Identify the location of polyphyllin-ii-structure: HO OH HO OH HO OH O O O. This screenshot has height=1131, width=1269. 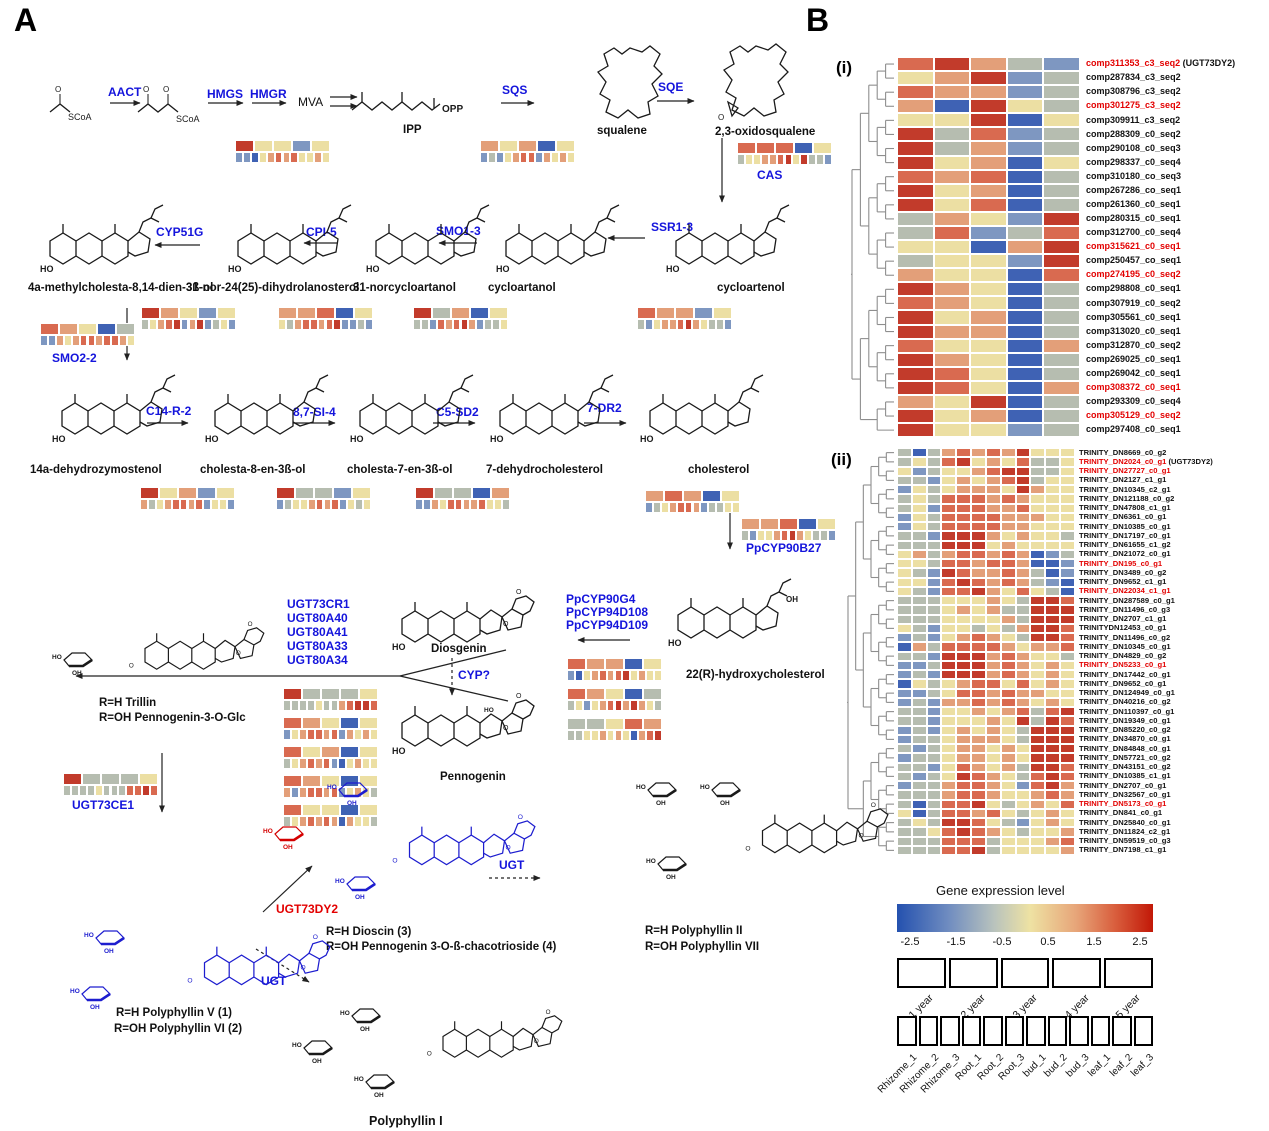
(762, 831).